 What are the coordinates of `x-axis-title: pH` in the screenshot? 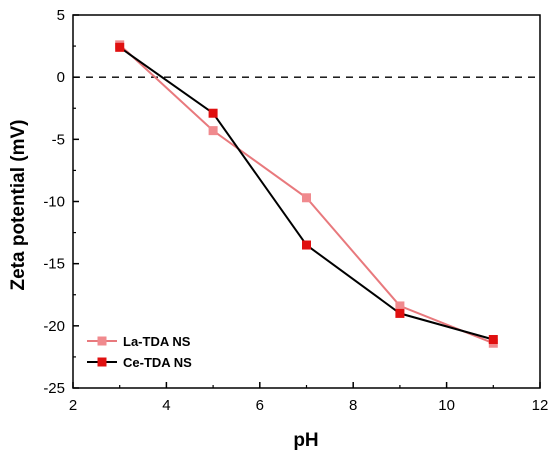 It's located at (305, 440).